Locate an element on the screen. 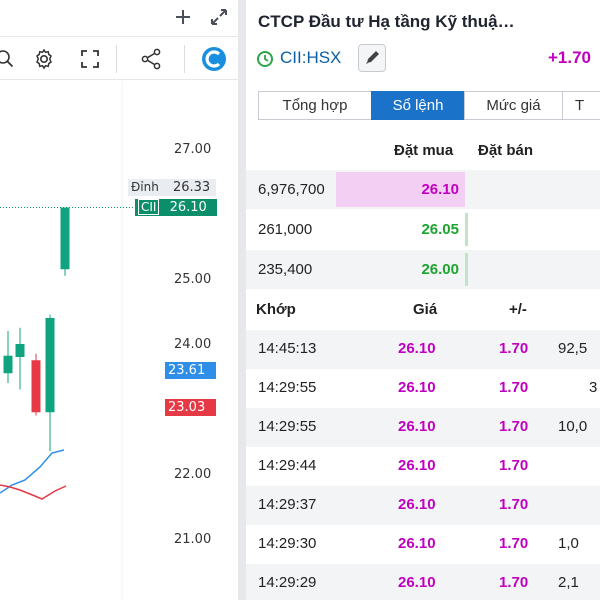 This screenshot has width=600, height=600. trade-row: 14:29:44 26.10 1.70 is located at coordinates (423, 466).